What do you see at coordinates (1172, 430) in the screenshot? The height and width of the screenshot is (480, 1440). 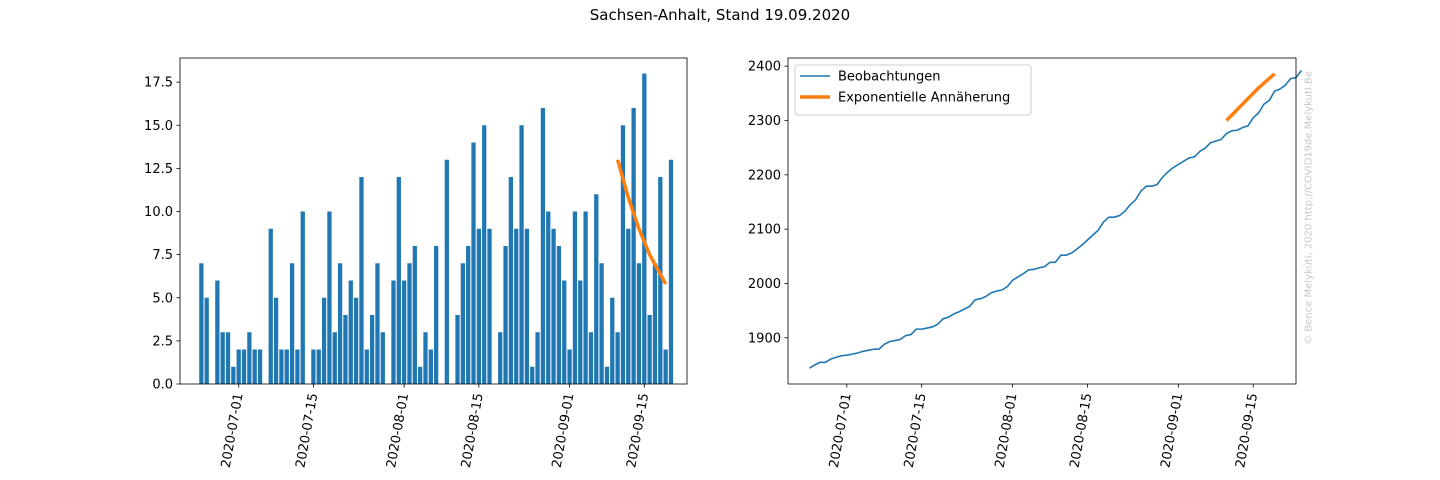 I see `x-tick-label: 2020-09-01` at bounding box center [1172, 430].